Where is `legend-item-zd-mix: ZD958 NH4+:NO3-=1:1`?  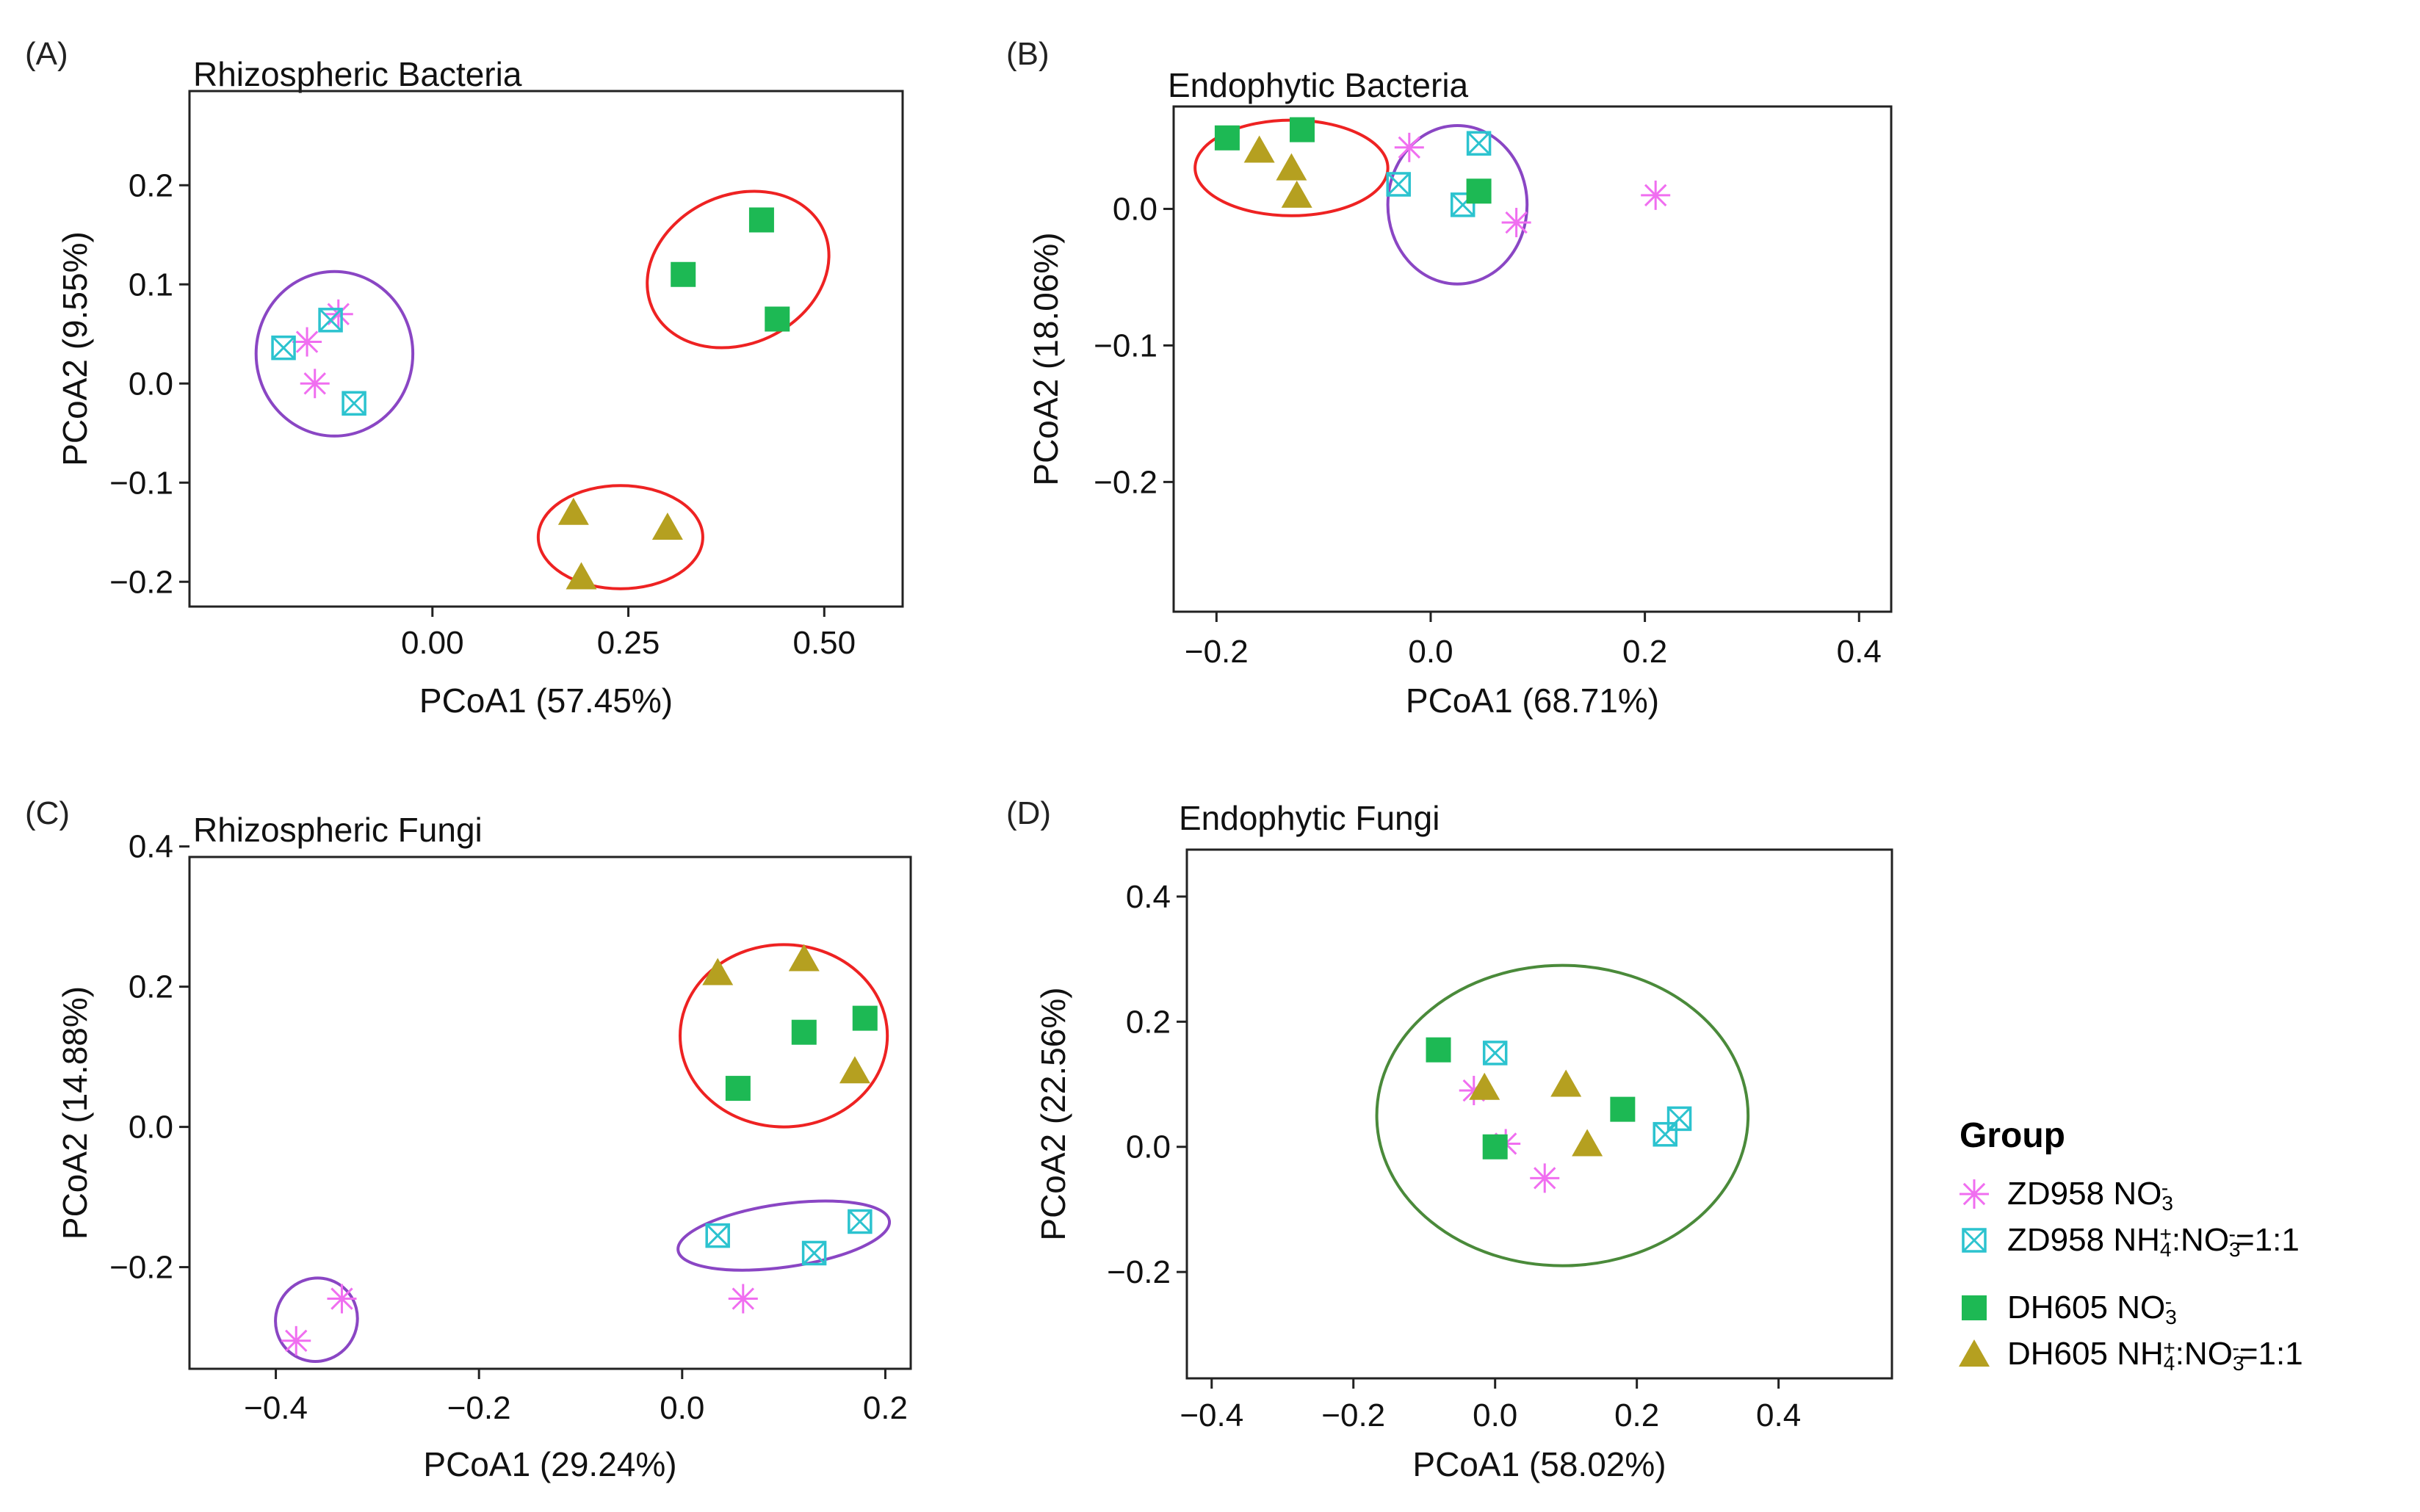 legend-item-zd-mix: ZD958 NH4+:NO3-=1:1 is located at coordinates (2131, 1241).